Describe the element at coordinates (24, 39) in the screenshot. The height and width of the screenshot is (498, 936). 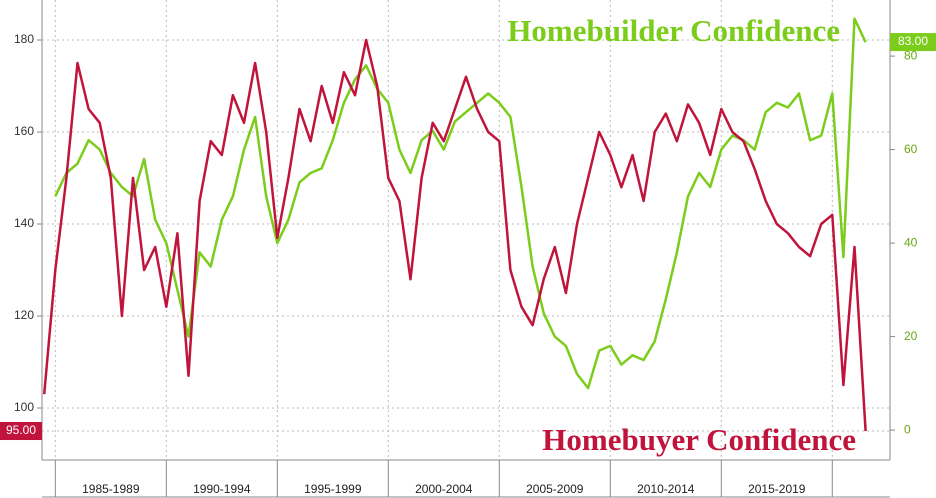
I see `y-tick-label: 180` at that location.